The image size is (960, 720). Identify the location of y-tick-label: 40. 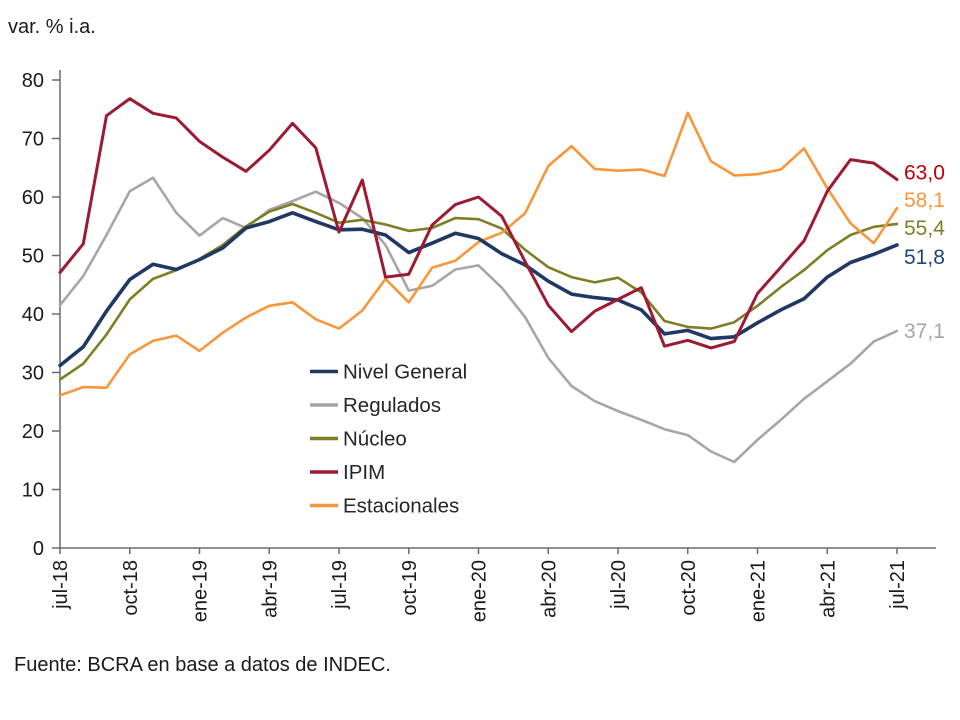
(33, 315).